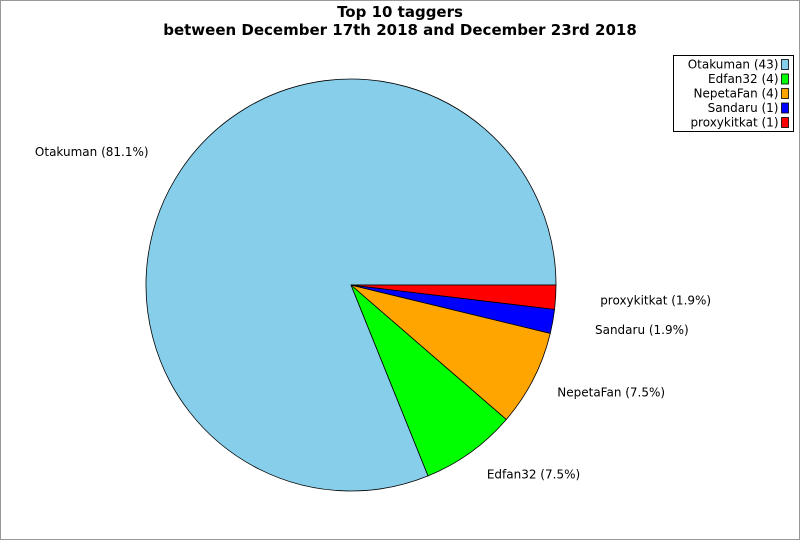 The width and height of the screenshot is (800, 540). Describe the element at coordinates (785, 65) in the screenshot. I see `legend-swatch-otakuman` at that location.